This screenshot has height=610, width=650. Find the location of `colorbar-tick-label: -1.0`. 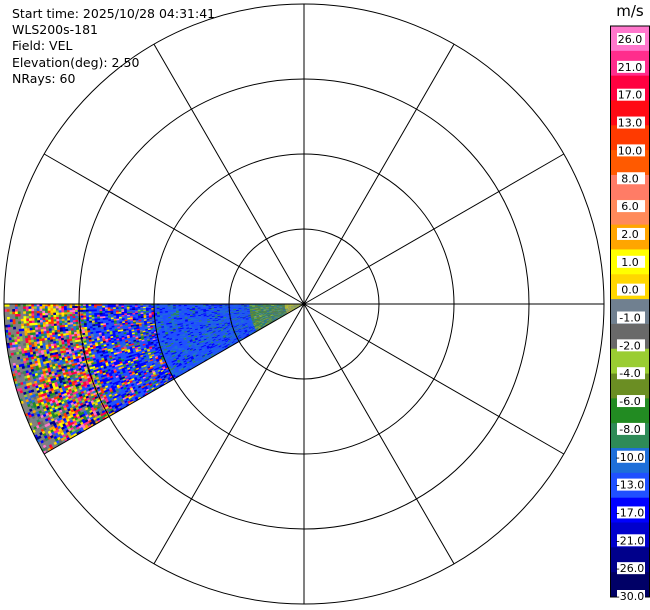

colorbar-tick-label: -1.0 is located at coordinates (629, 318).